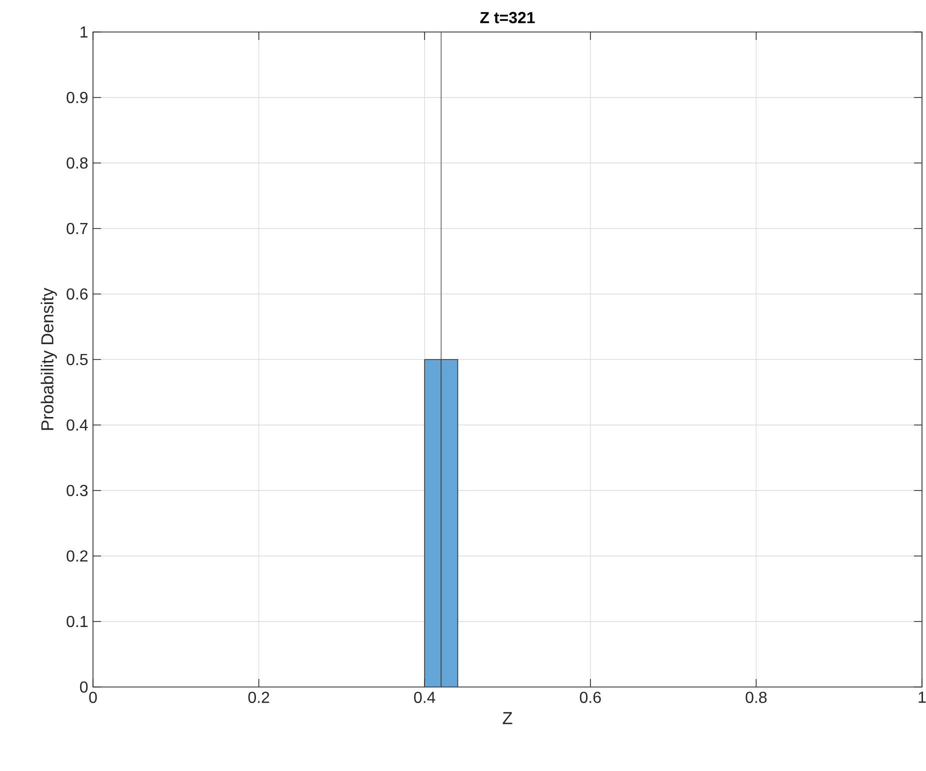  I want to click on x-tick-label: 0.4, so click(425, 698).